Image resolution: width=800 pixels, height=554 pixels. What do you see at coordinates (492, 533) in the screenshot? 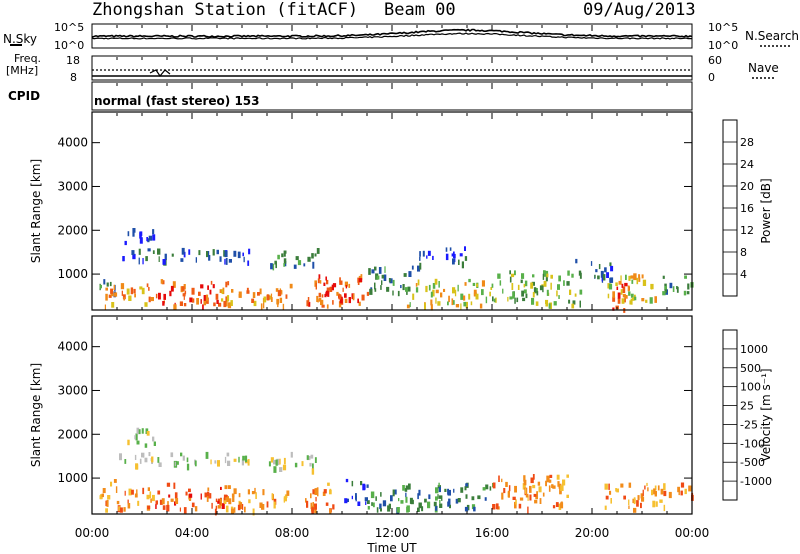
I see `x-tick-label: 16:00` at bounding box center [492, 533].